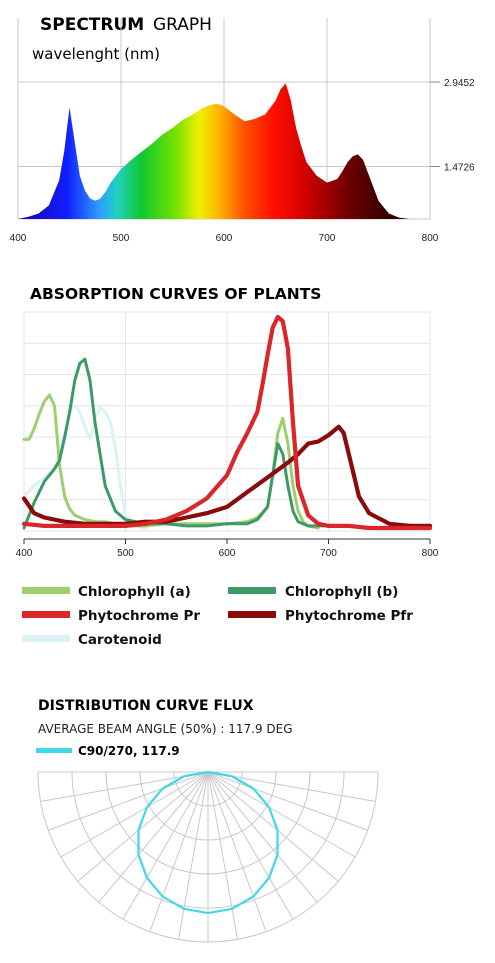  What do you see at coordinates (252, 590) in the screenshot?
I see `legend-swatch-chlorophyll-b` at bounding box center [252, 590].